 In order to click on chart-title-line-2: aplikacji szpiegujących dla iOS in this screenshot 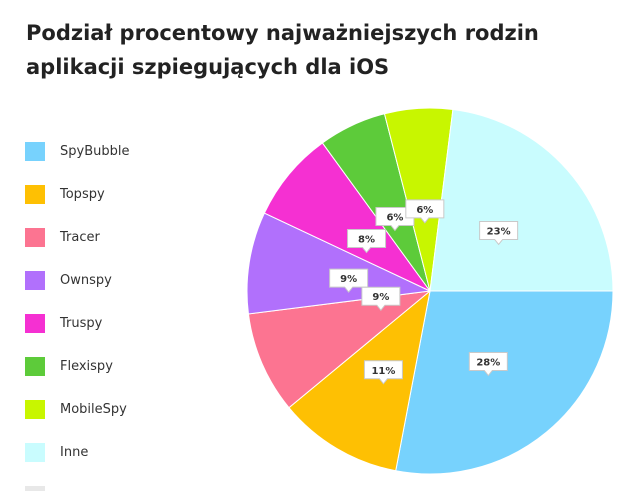, I will do `click(208, 67)`.